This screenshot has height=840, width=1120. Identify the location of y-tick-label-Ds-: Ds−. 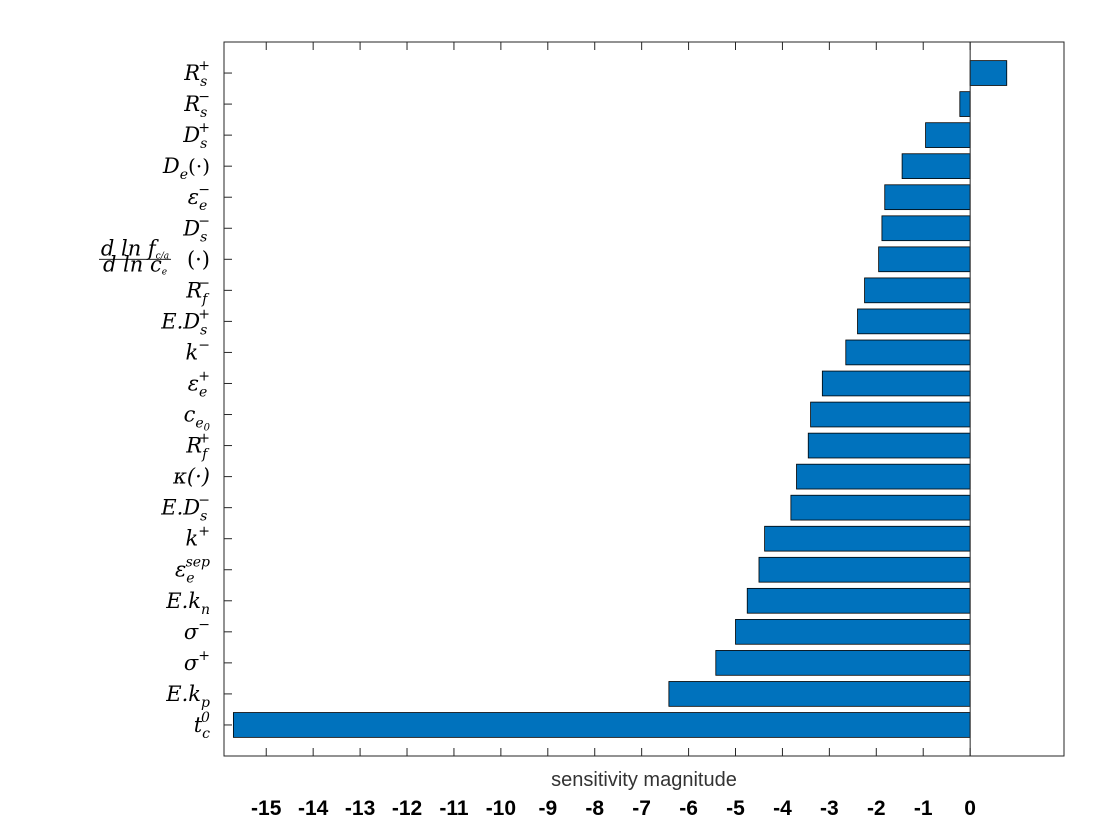
(196, 229).